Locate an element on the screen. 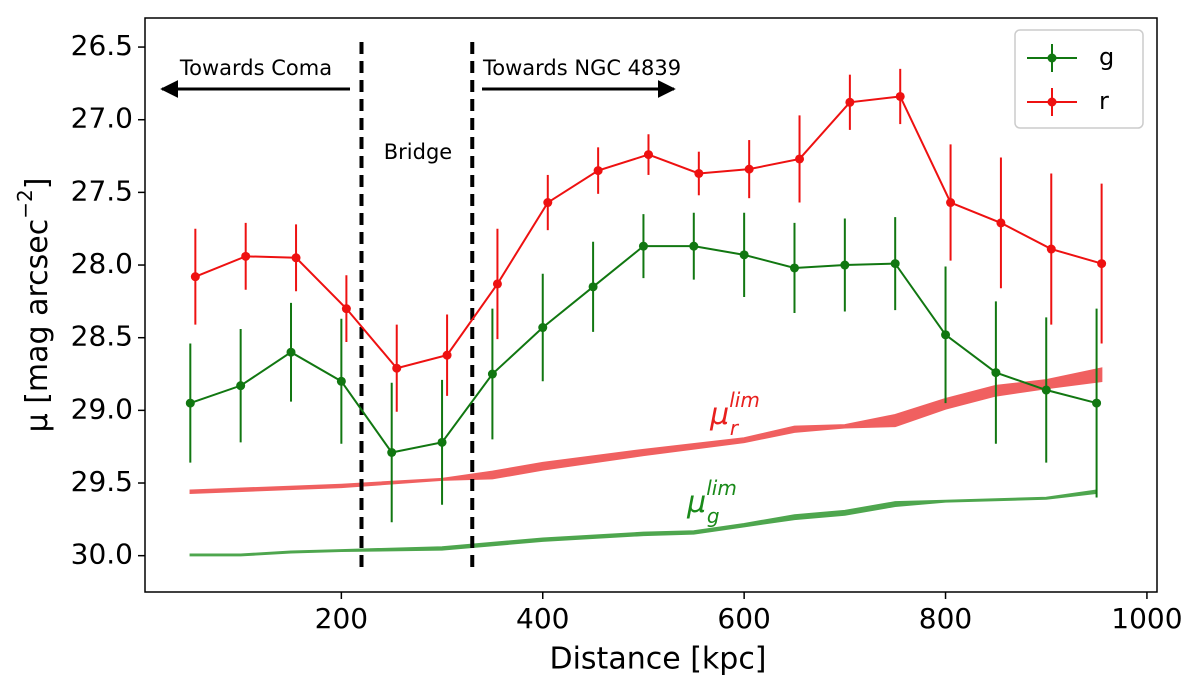 The image size is (1200, 687). x-tick-label: 600 is located at coordinates (743, 618).